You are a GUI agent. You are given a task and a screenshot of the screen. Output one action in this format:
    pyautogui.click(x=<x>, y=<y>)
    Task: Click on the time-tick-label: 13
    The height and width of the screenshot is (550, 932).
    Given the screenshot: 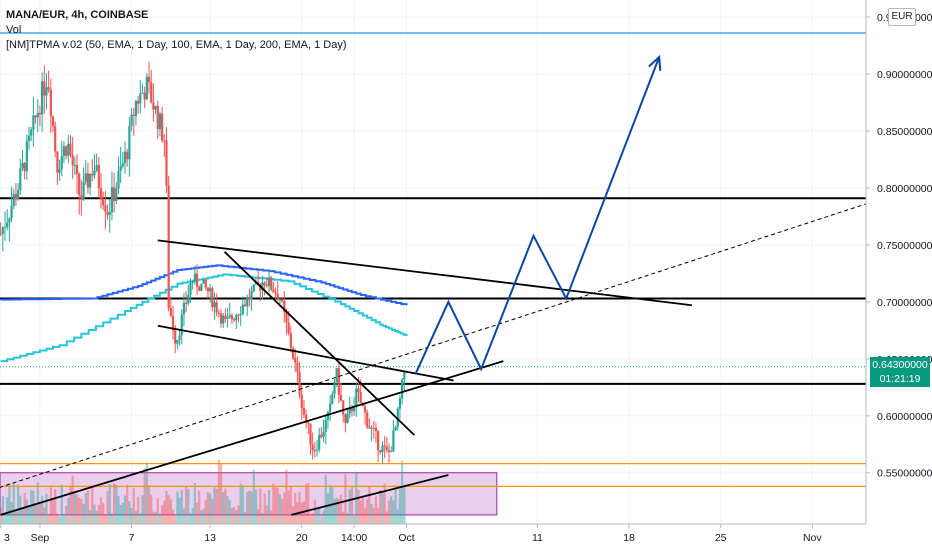 What is the action you would take?
    pyautogui.click(x=210, y=538)
    